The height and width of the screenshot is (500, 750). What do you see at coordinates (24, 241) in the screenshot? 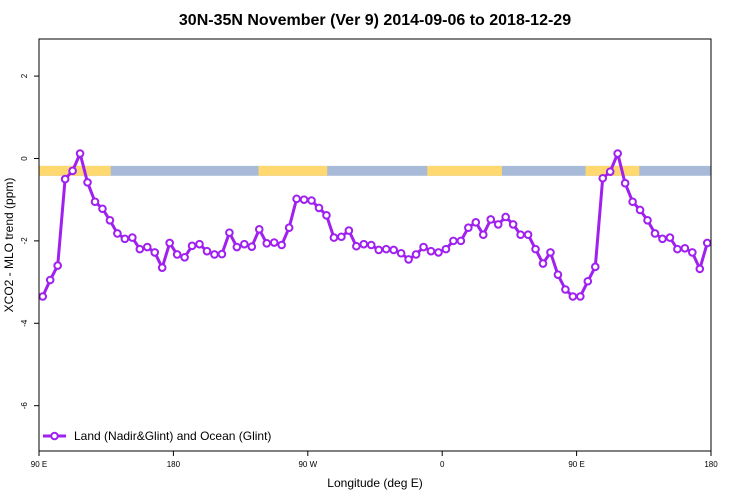
I see `y-tick-label: -2` at bounding box center [24, 241].